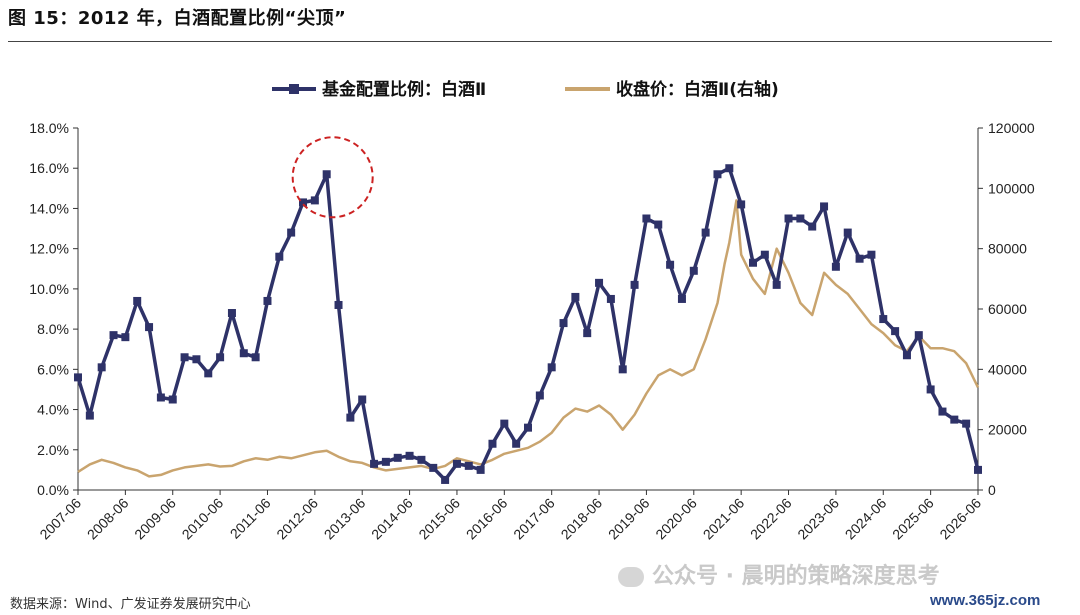 This screenshot has width=1080, height=615. Describe the element at coordinates (1007, 369) in the screenshot. I see `y-right-tick-label: 40000` at that location.